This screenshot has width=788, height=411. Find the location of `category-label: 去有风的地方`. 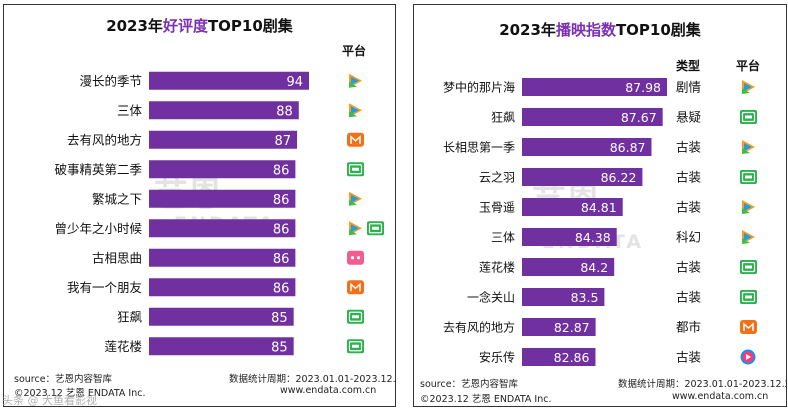

category-label: 去有风的地方 is located at coordinates (479, 327).